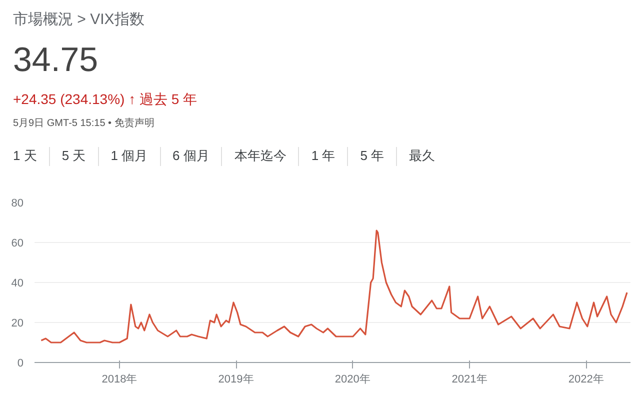  Describe the element at coordinates (470, 380) in the screenshot. I see `x-tick-label: 2021年` at that location.